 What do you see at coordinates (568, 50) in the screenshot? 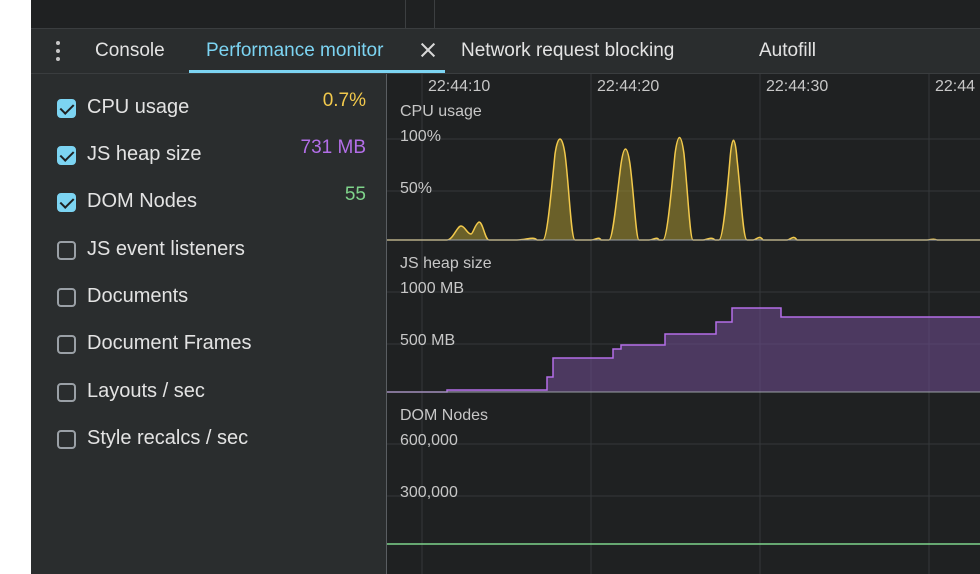
I see `tab-network-request-blocking: Network request blocking` at bounding box center [568, 50].